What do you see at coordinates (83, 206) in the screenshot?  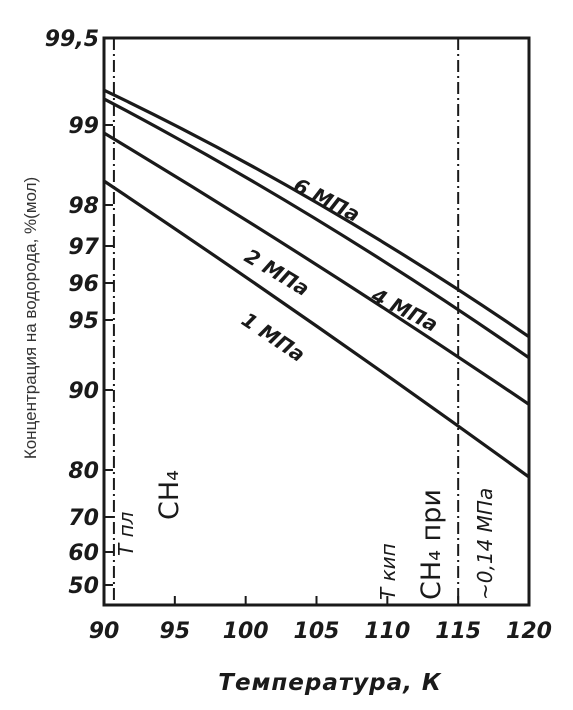 I see `y-tick-label: 98` at bounding box center [83, 206].